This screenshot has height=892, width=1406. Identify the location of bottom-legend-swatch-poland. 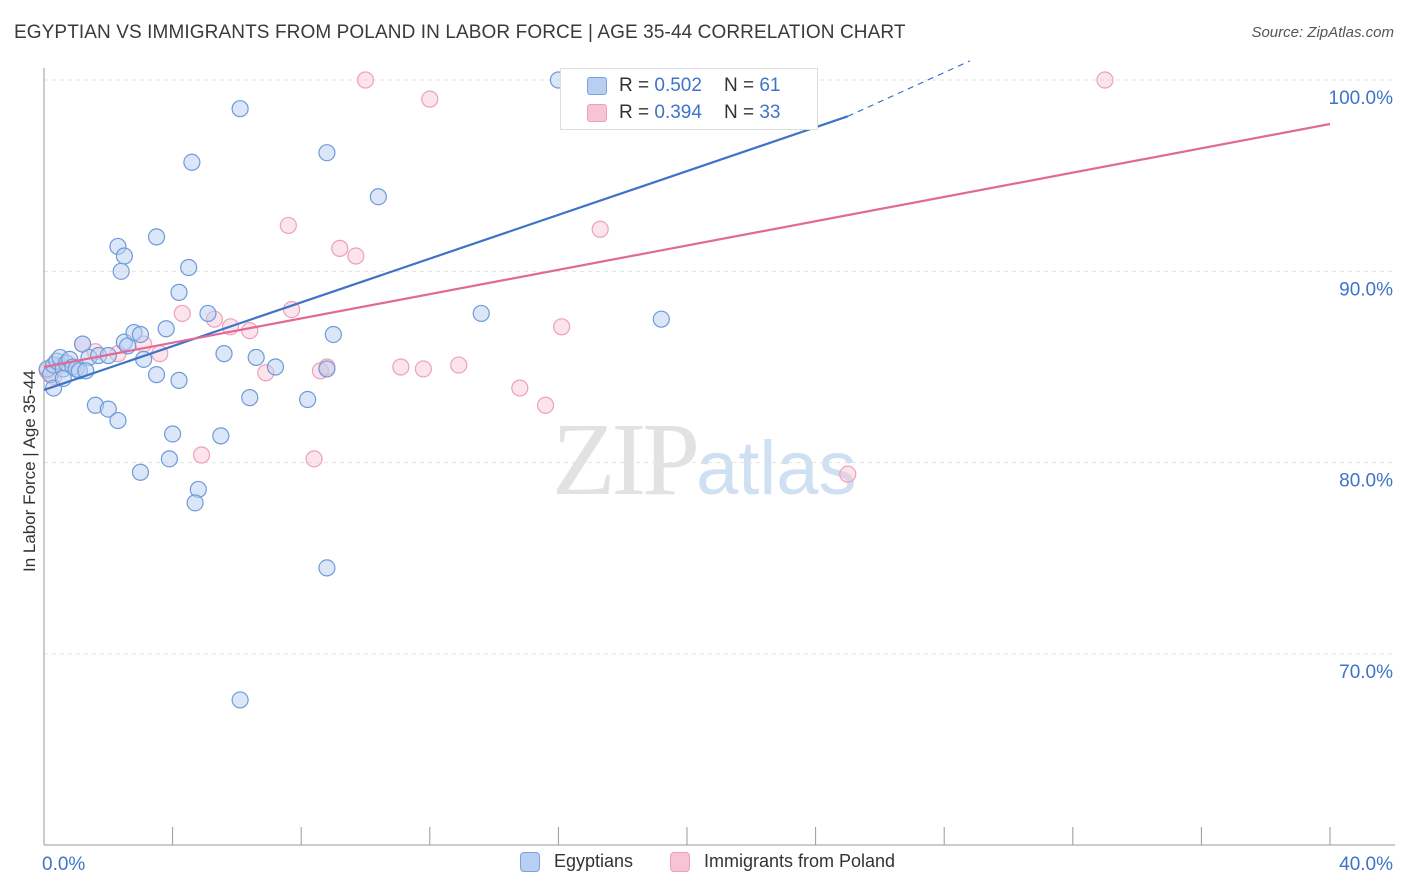
(680, 861).